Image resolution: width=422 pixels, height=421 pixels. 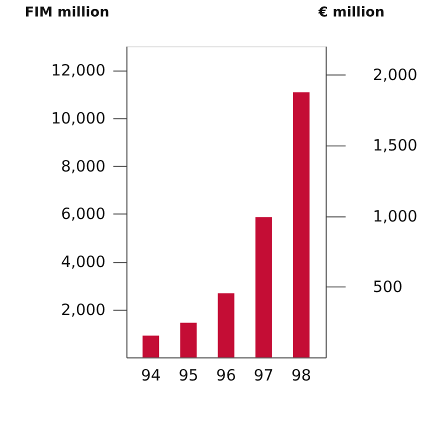 I want to click on x-tick-label: 95, so click(x=188, y=375).